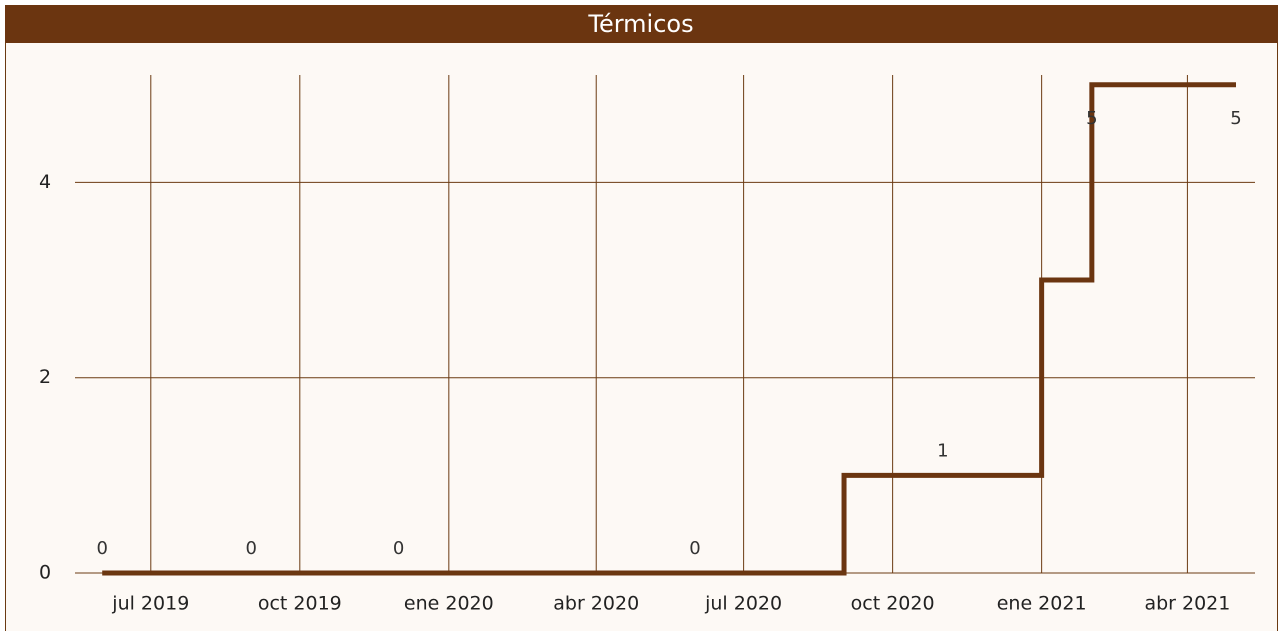 The image size is (1283, 631). What do you see at coordinates (893, 604) in the screenshot?
I see `x-tick-label: oct 2020` at bounding box center [893, 604].